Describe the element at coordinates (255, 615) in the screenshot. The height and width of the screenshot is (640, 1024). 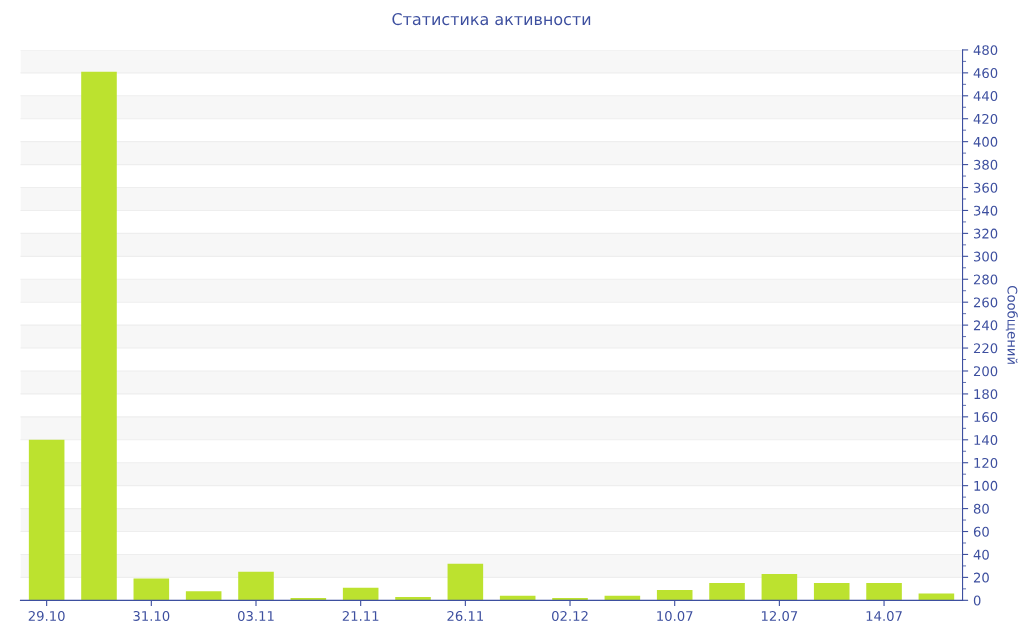
I see `x-tick-label: 03.11` at that location.